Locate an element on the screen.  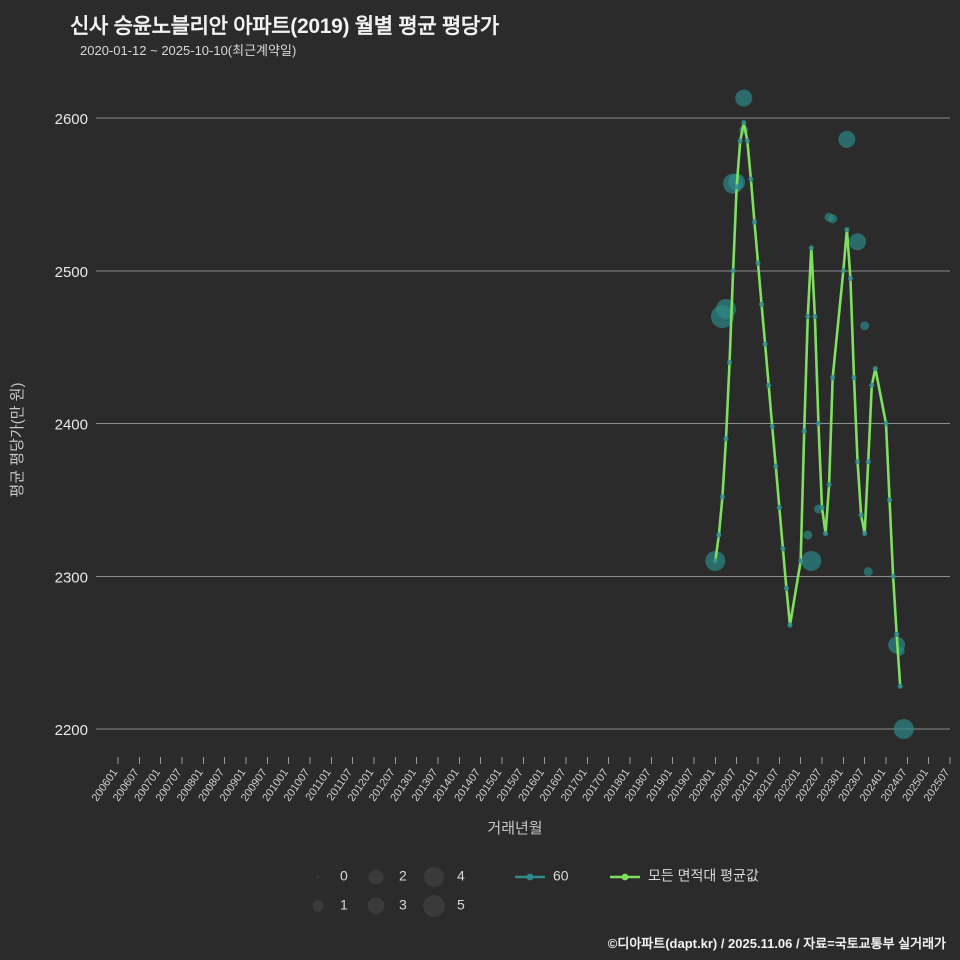
legend-size-label: 3 is located at coordinates (403, 905).